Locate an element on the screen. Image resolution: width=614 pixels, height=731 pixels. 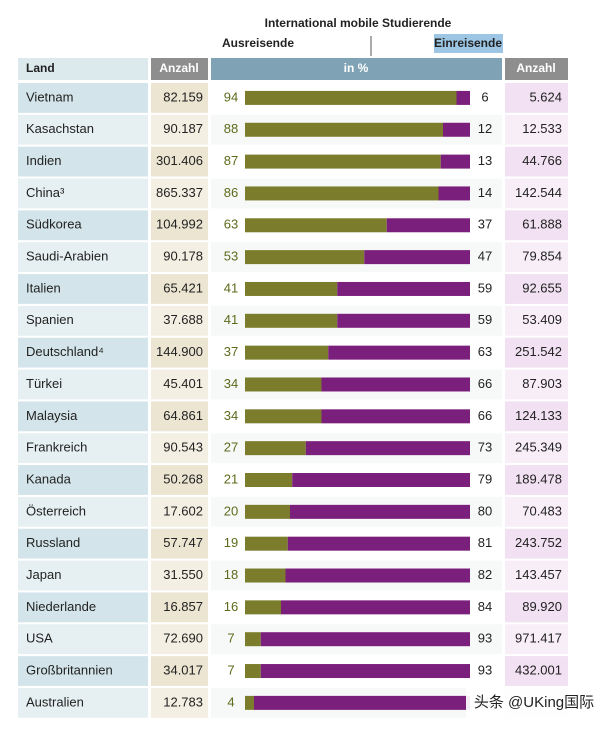
percent-label: 41 is located at coordinates (231, 319).